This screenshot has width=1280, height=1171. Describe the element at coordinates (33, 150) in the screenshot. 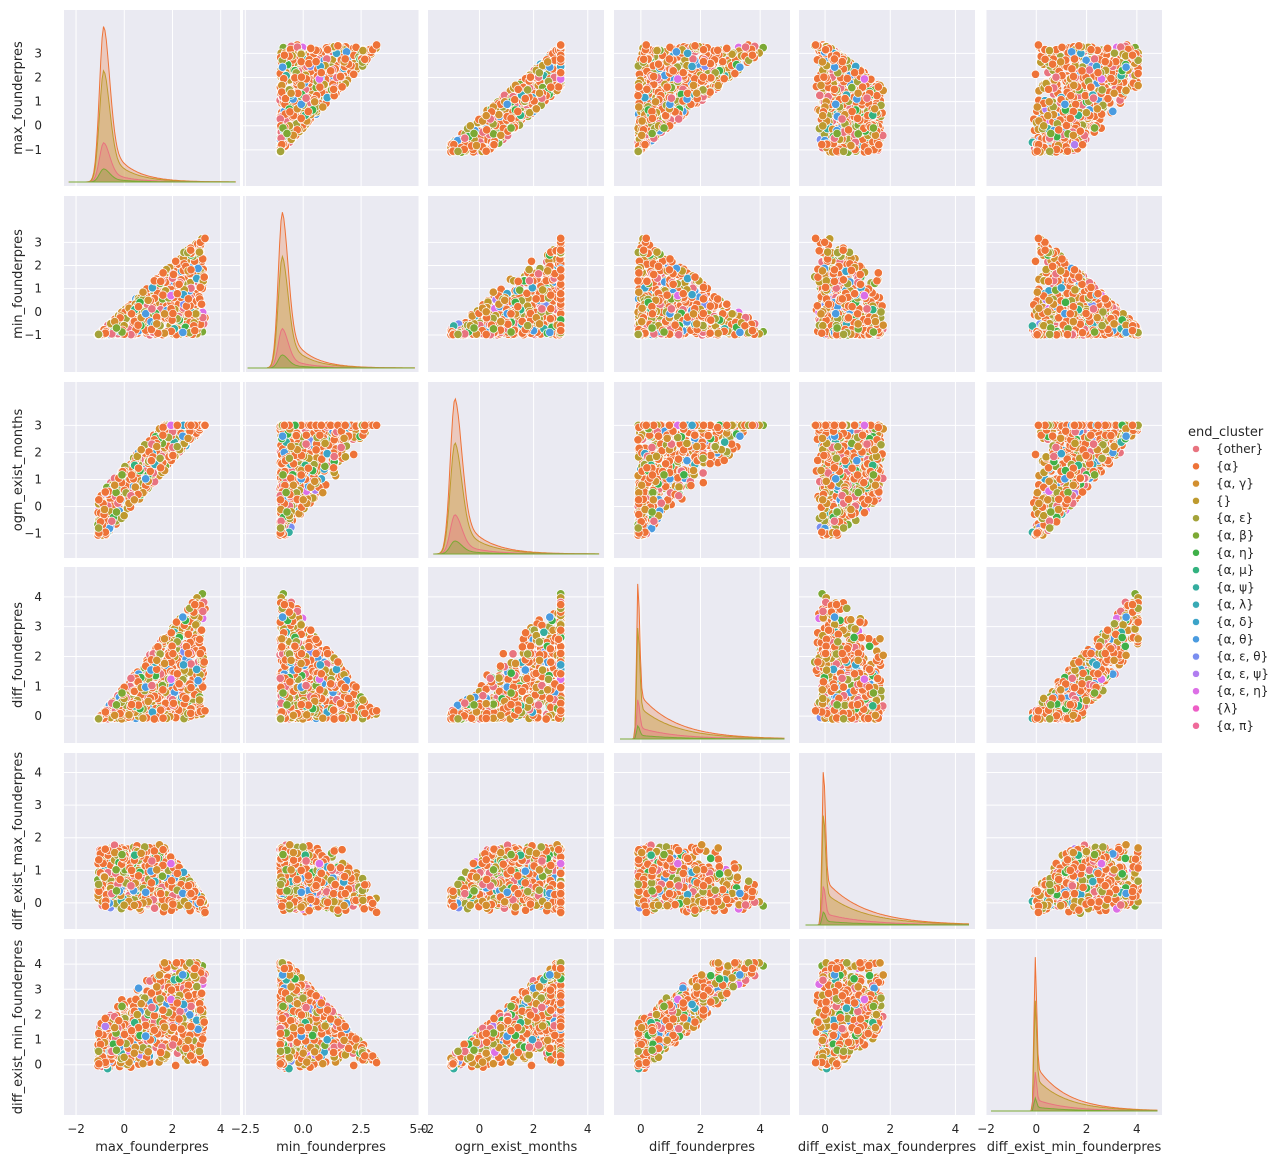

I see `y-tick-label: −1` at that location.